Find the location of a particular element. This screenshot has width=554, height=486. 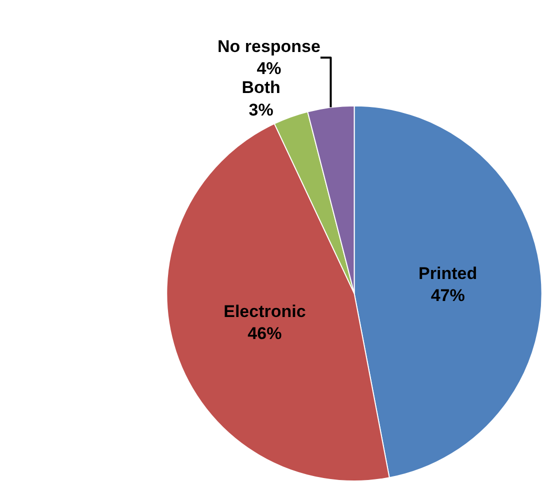

slice-label: Electronic is located at coordinates (265, 311).